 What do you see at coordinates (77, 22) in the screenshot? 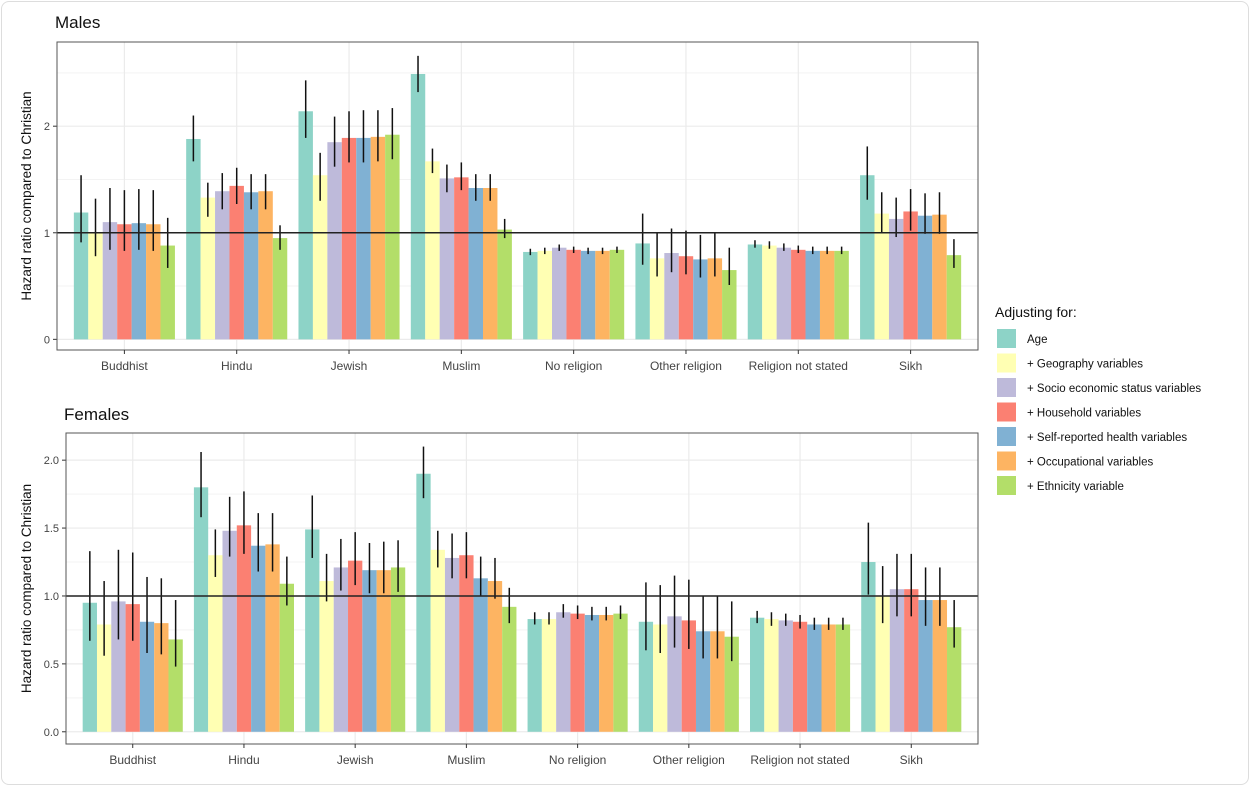
I see `panel-title: Males` at bounding box center [77, 22].